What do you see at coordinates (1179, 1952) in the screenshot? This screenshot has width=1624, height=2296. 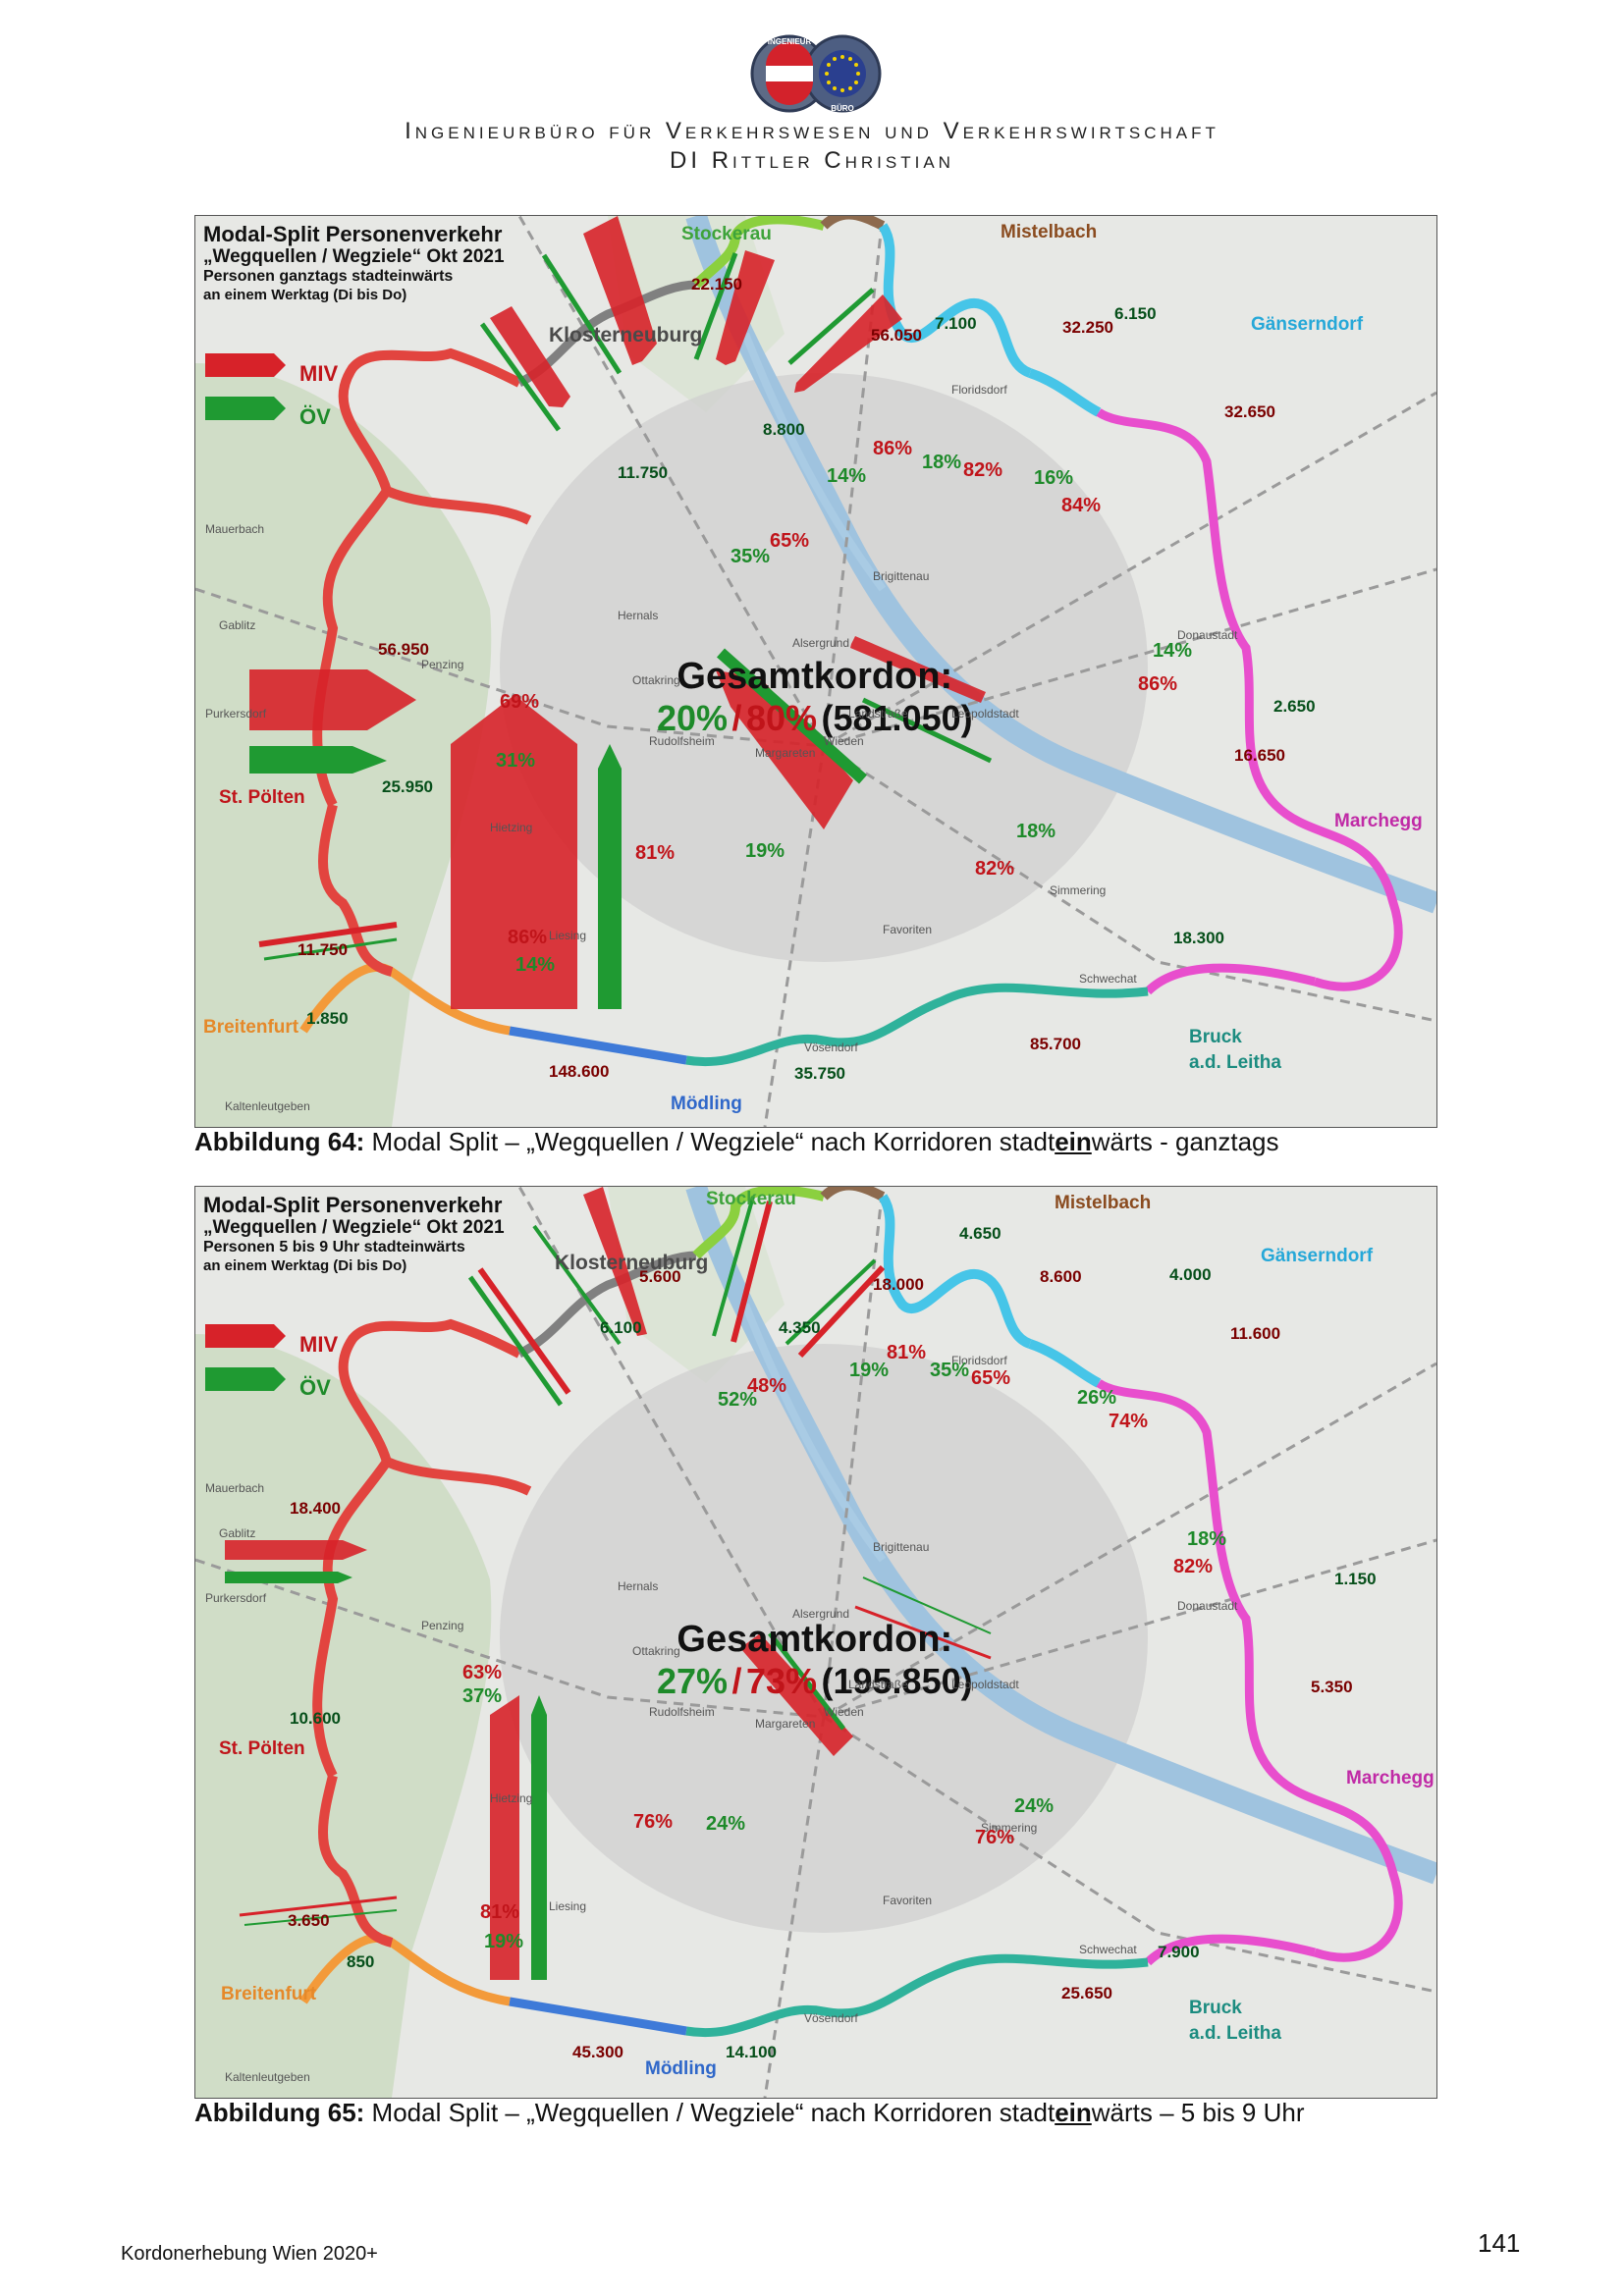 I see `value-br-oev: 7.900` at bounding box center [1179, 1952].